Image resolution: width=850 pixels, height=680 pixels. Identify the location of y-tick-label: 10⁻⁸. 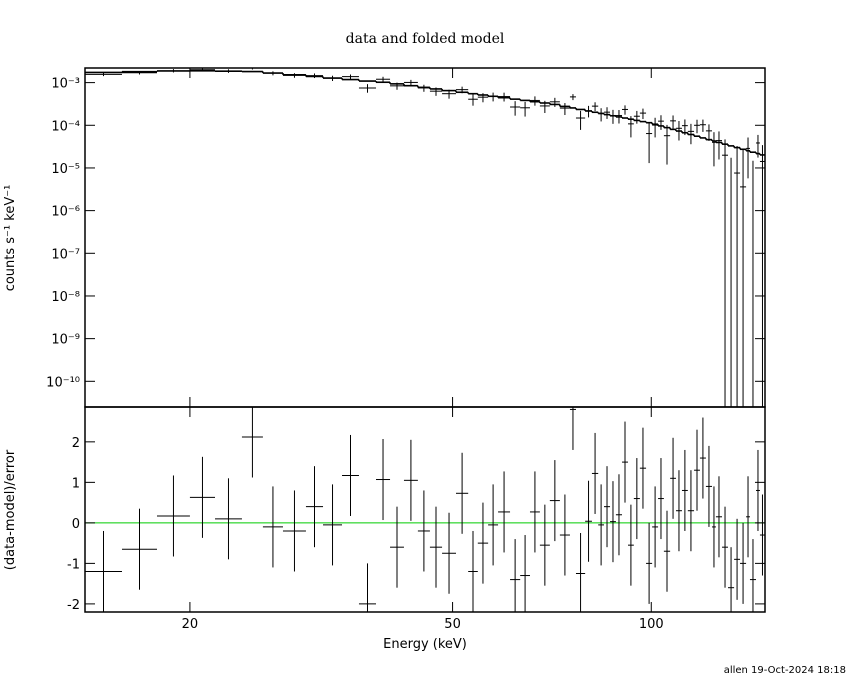
(65, 297).